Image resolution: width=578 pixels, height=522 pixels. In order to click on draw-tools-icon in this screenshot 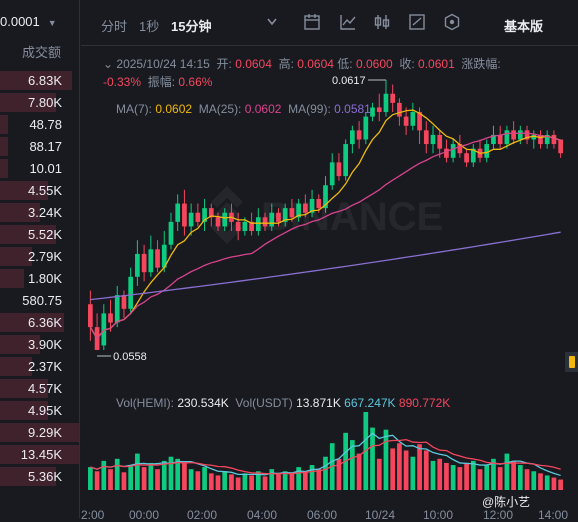, I will do `click(417, 22)`.